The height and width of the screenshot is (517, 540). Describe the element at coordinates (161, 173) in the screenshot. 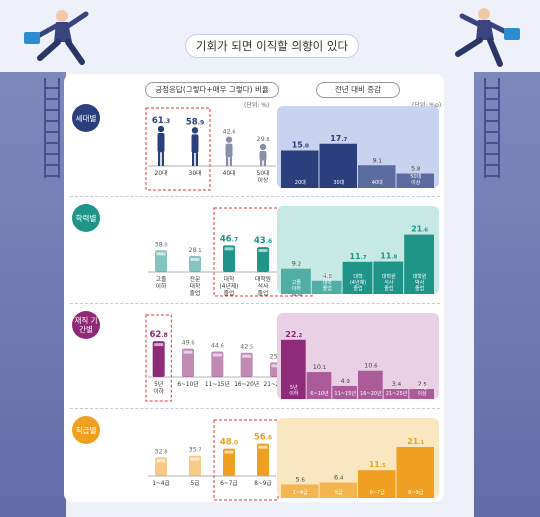

I see `category-label: 20대` at that location.